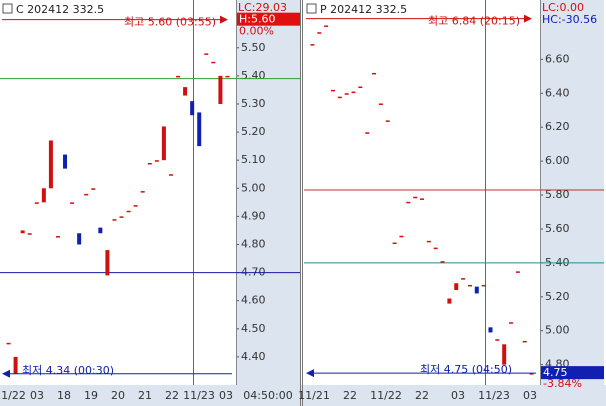 Image resolution: width=606 pixels, height=406 pixels. I want to click on panel-title: P 202412 332.5, so click(363, 9).